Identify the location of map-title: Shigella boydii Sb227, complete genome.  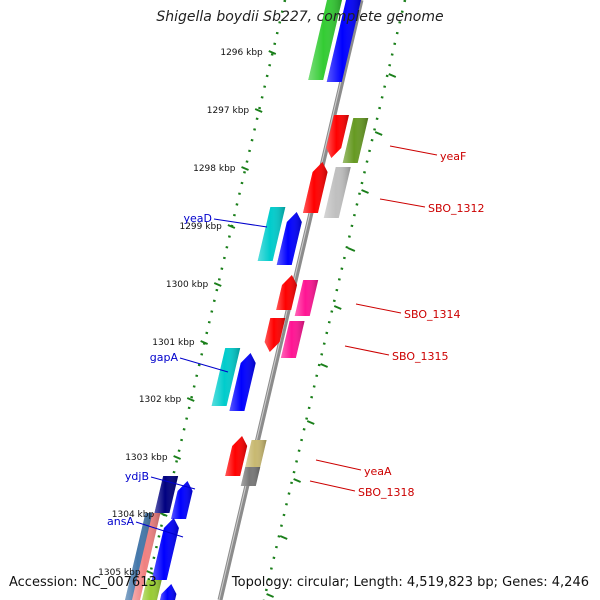
(300, 17).